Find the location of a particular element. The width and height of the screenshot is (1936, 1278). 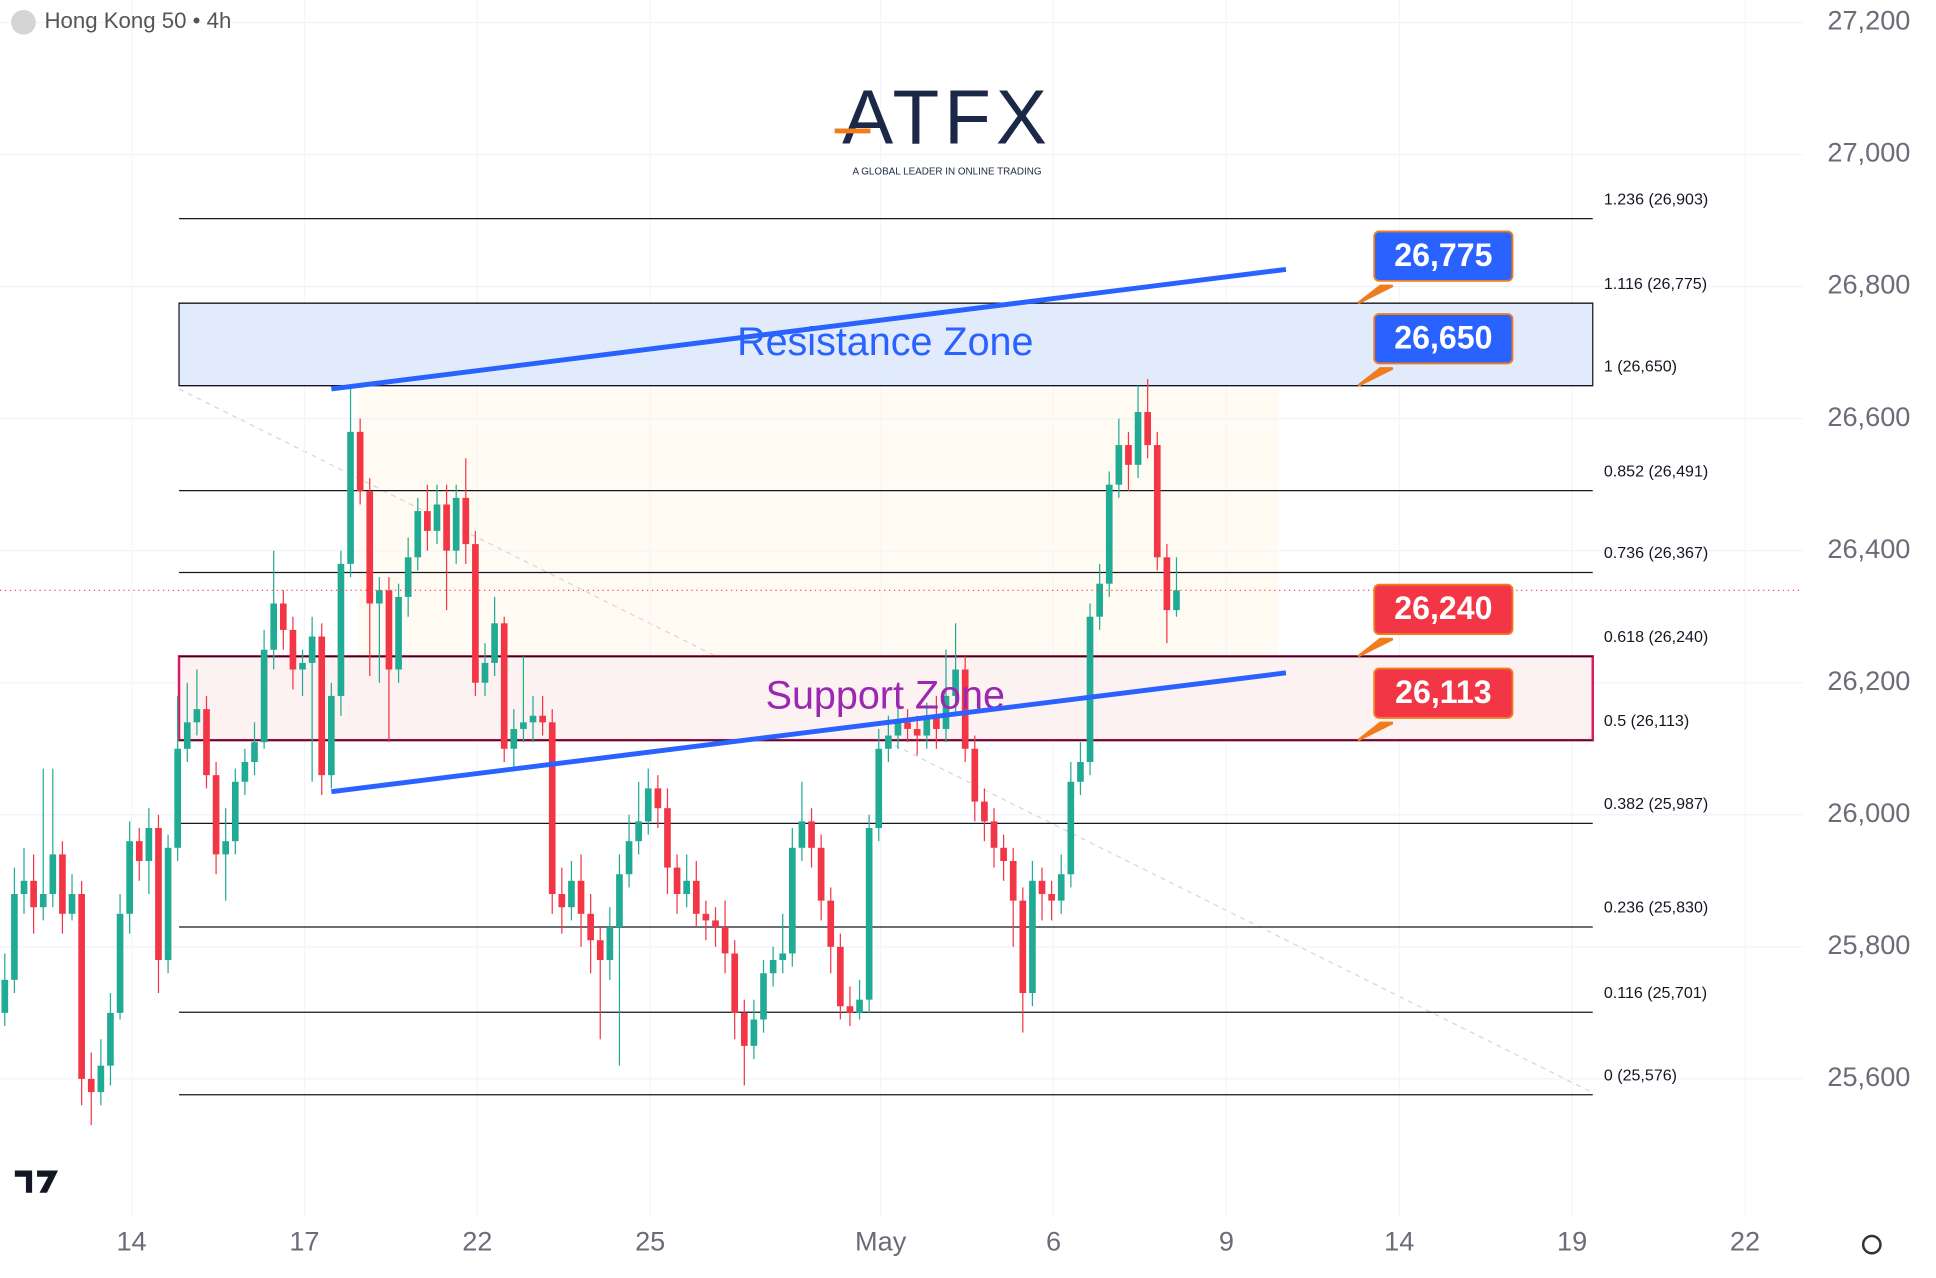

fib-label: 0.236 (25,830) is located at coordinates (1656, 908).